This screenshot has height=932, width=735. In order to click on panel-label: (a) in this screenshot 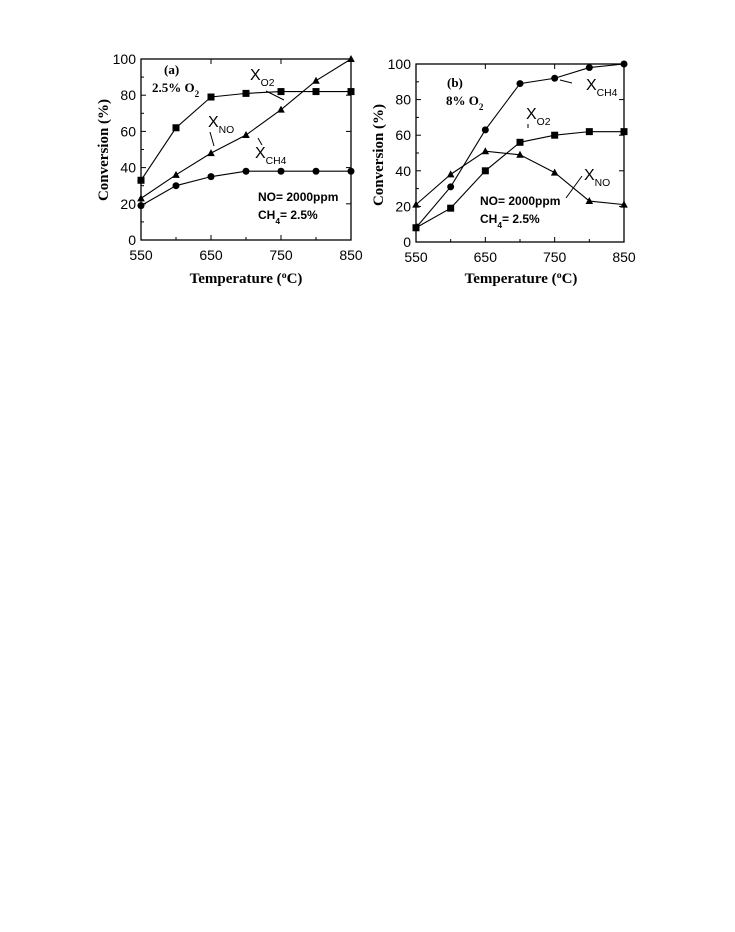, I will do `click(171, 69)`.